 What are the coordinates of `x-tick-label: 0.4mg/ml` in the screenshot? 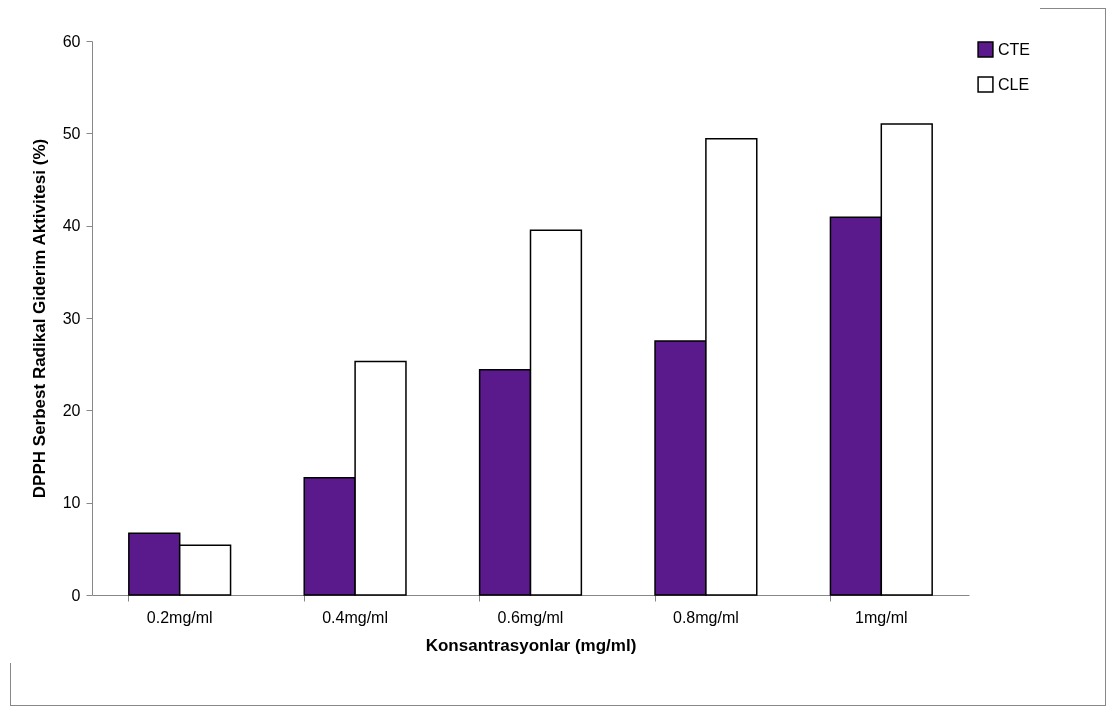 It's located at (355, 617).